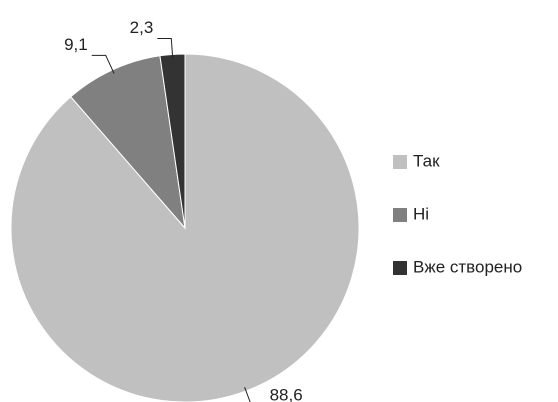 The height and width of the screenshot is (402, 558). I want to click on data-label: 2,3, so click(142, 27).